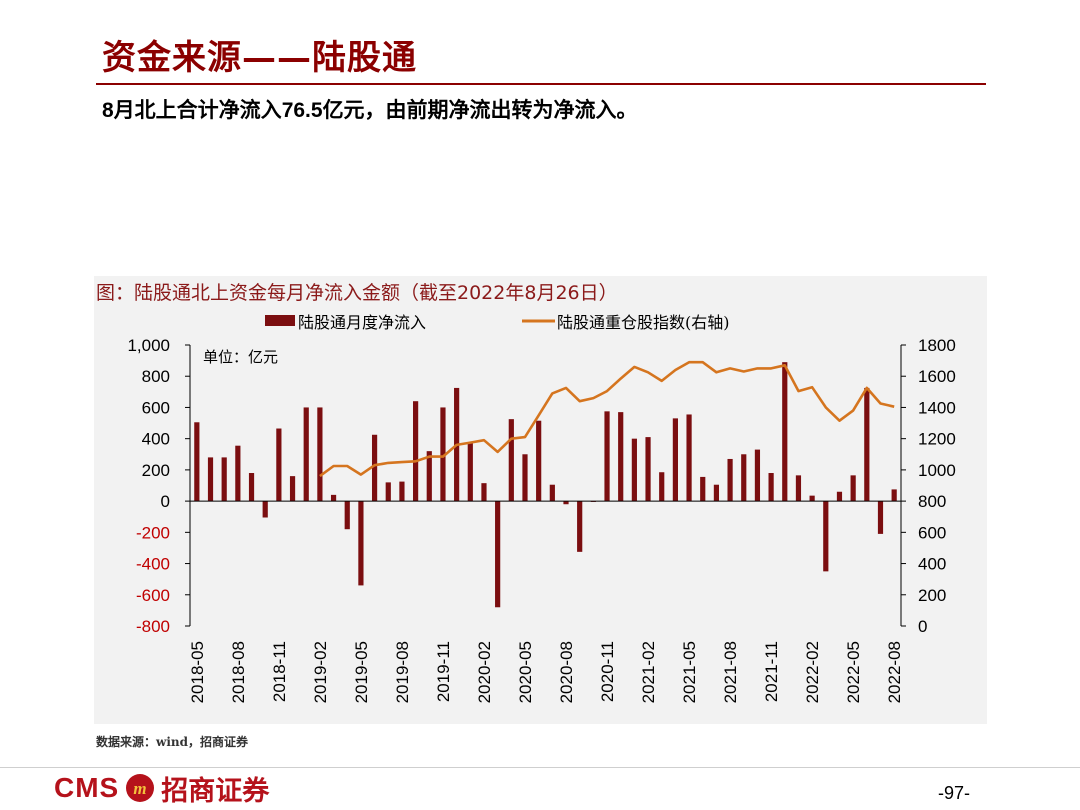  I want to click on x-tick-label: 2020-05, so click(525, 672).